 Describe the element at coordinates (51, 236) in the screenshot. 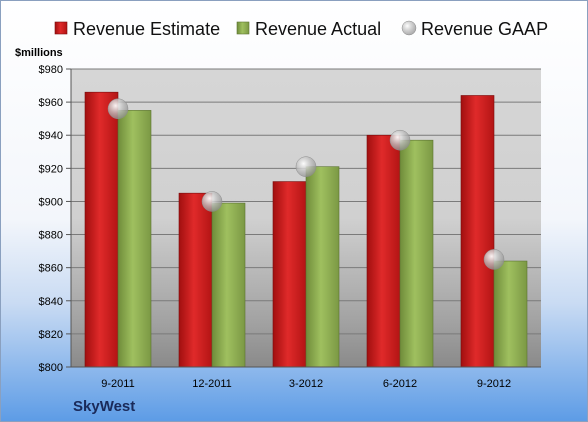

I see `y-tick-label: $880` at that location.